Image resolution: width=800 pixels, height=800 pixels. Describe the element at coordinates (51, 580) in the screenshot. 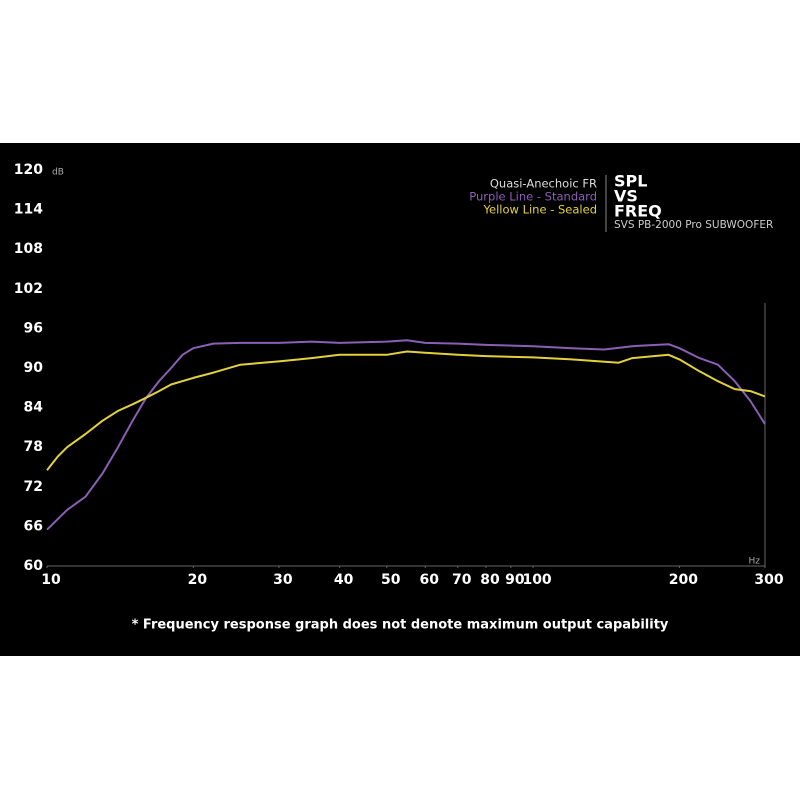

I see `x-tick-label: 10` at that location.